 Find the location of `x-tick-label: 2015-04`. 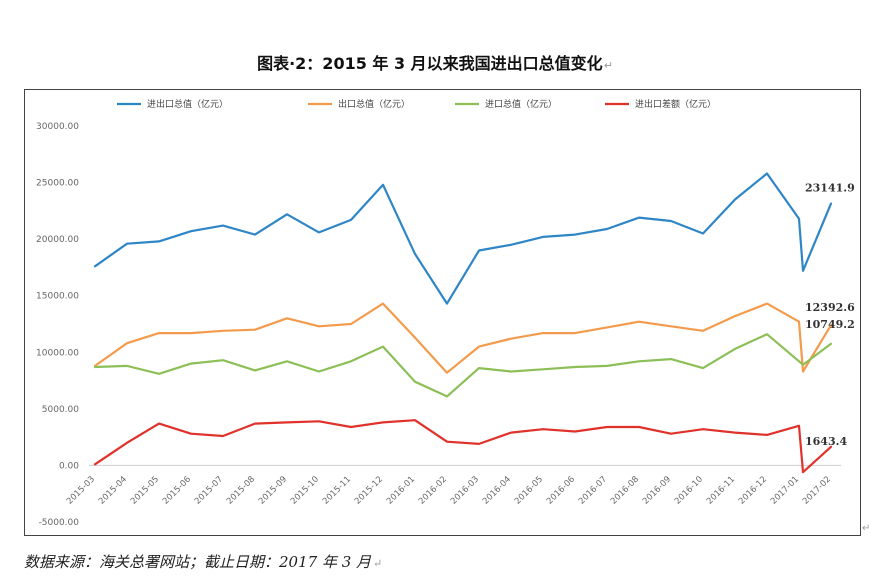

x-tick-label: 2015-04 is located at coordinates (113, 490).